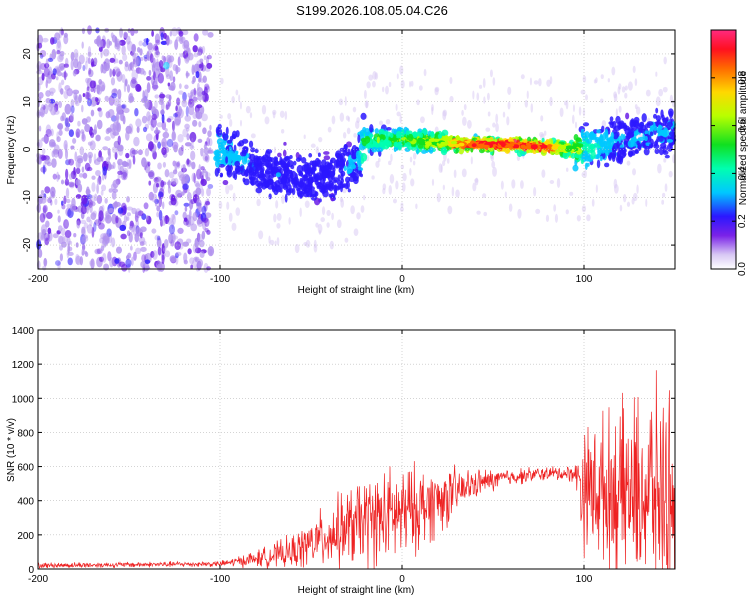 The width and height of the screenshot is (750, 605). Describe the element at coordinates (38, 579) in the screenshot. I see `x-tick-label: -200` at that location.